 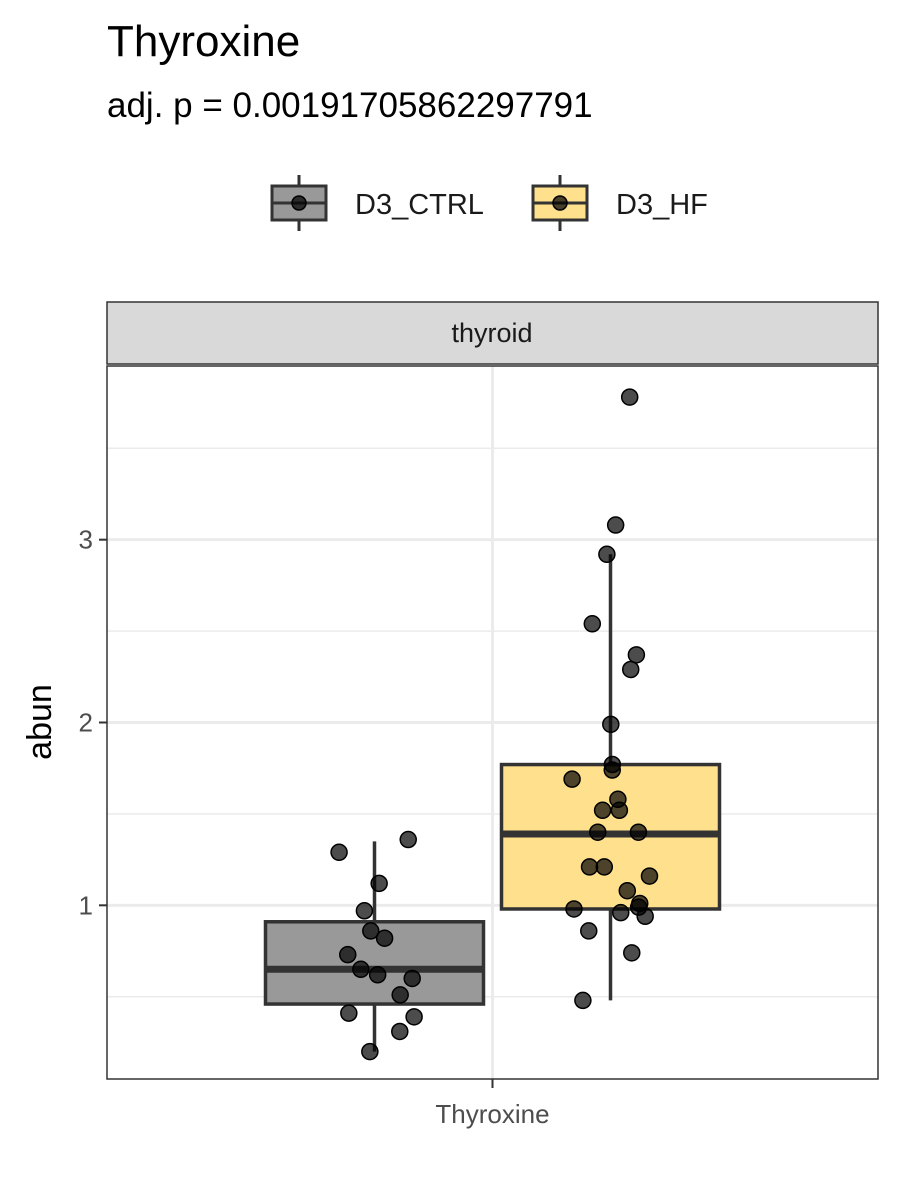 I want to click on legend-label-d3-ctrl: D3_CTRL, so click(x=419, y=205).